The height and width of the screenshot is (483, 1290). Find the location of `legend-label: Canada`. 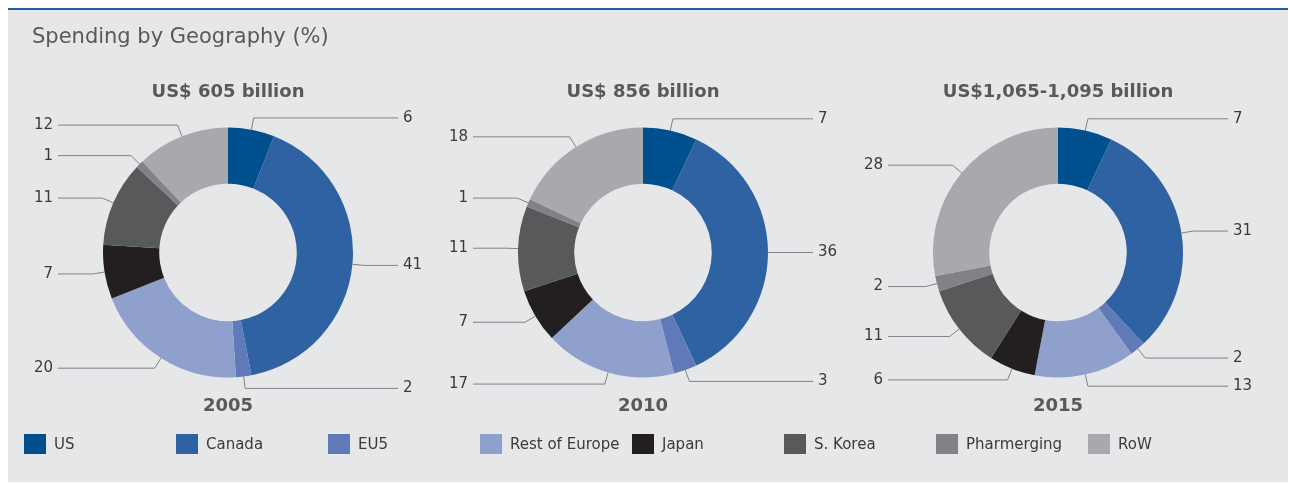

legend-label: Canada is located at coordinates (235, 444).